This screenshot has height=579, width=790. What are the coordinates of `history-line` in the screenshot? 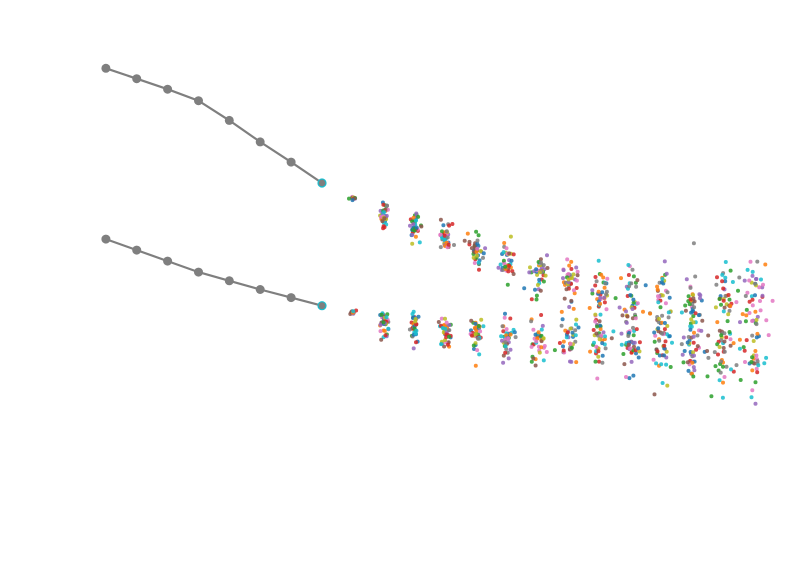 It's located at (214, 125).